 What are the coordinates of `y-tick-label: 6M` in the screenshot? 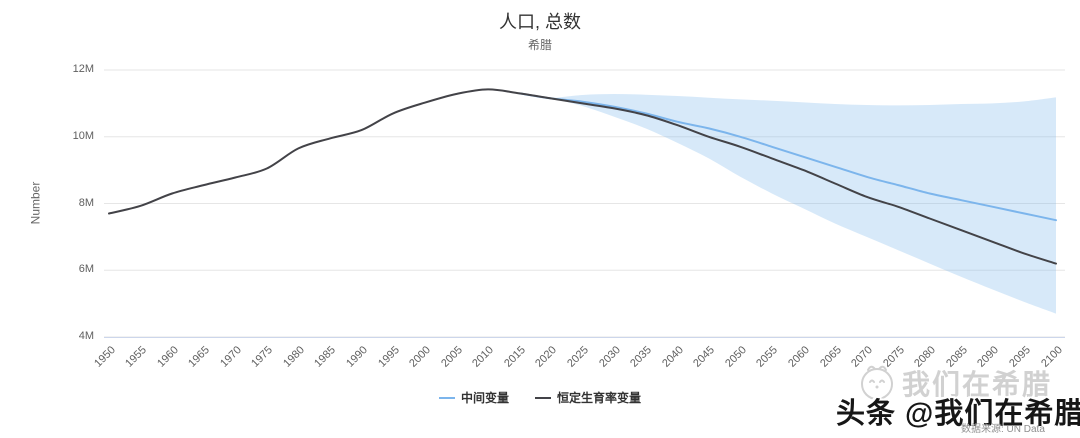 It's located at (86, 269).